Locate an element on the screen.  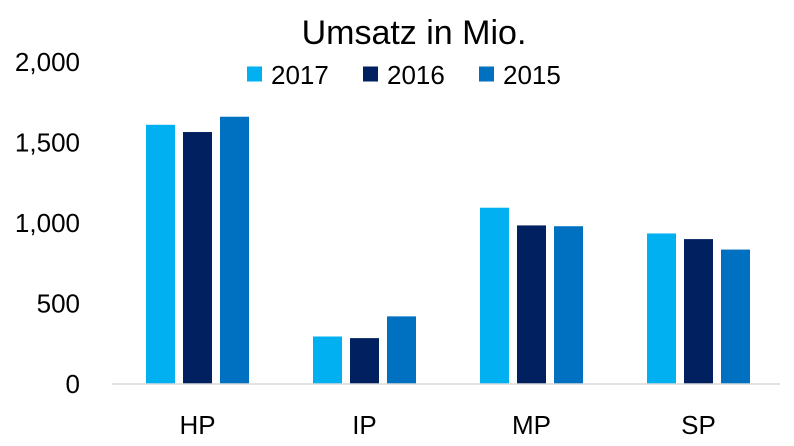
legend-item-2017: 2017 is located at coordinates (288, 75).